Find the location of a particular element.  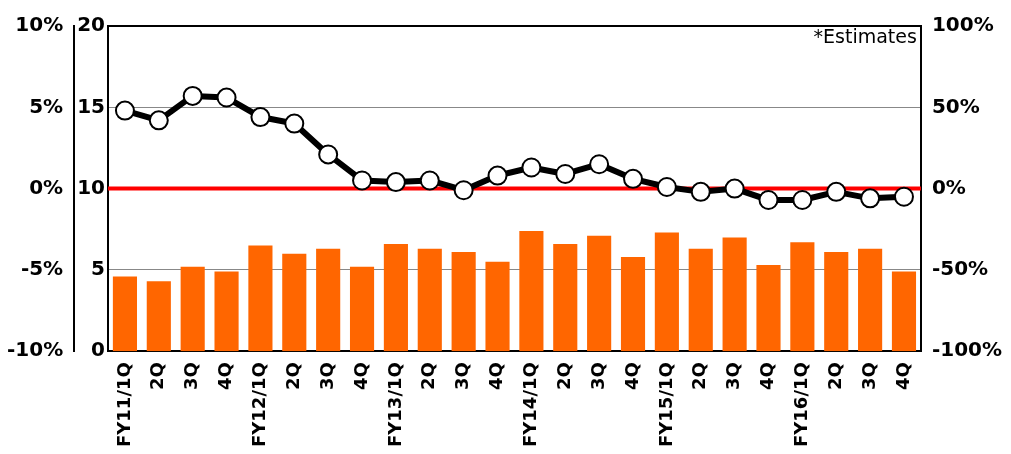

annotation: *Estimates is located at coordinates (865, 36).